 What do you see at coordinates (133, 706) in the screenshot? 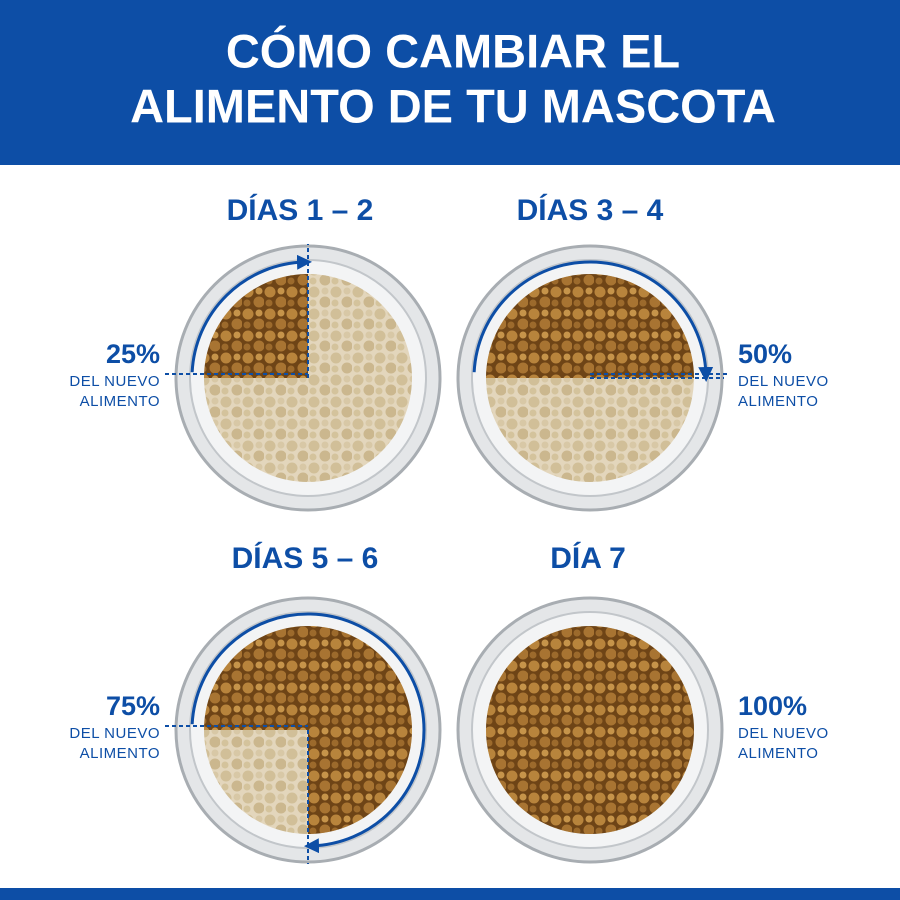
I see `percent-label: 75%` at bounding box center [133, 706].